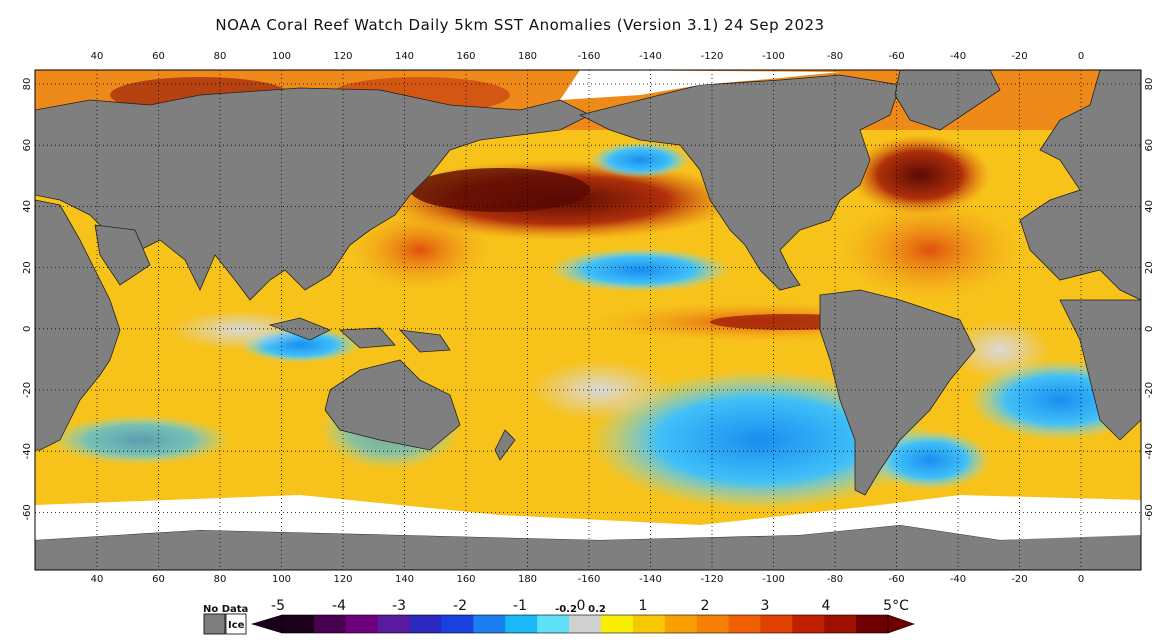 This screenshot has width=1174, height=640. Describe the element at coordinates (527, 579) in the screenshot. I see `lon-label-bottom: 180` at that location.